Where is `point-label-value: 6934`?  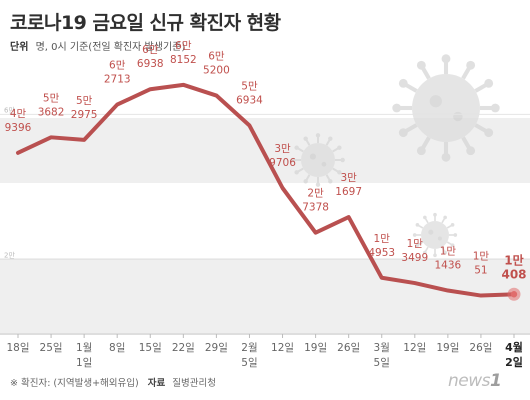 point-label-value: 6934 is located at coordinates (249, 101).